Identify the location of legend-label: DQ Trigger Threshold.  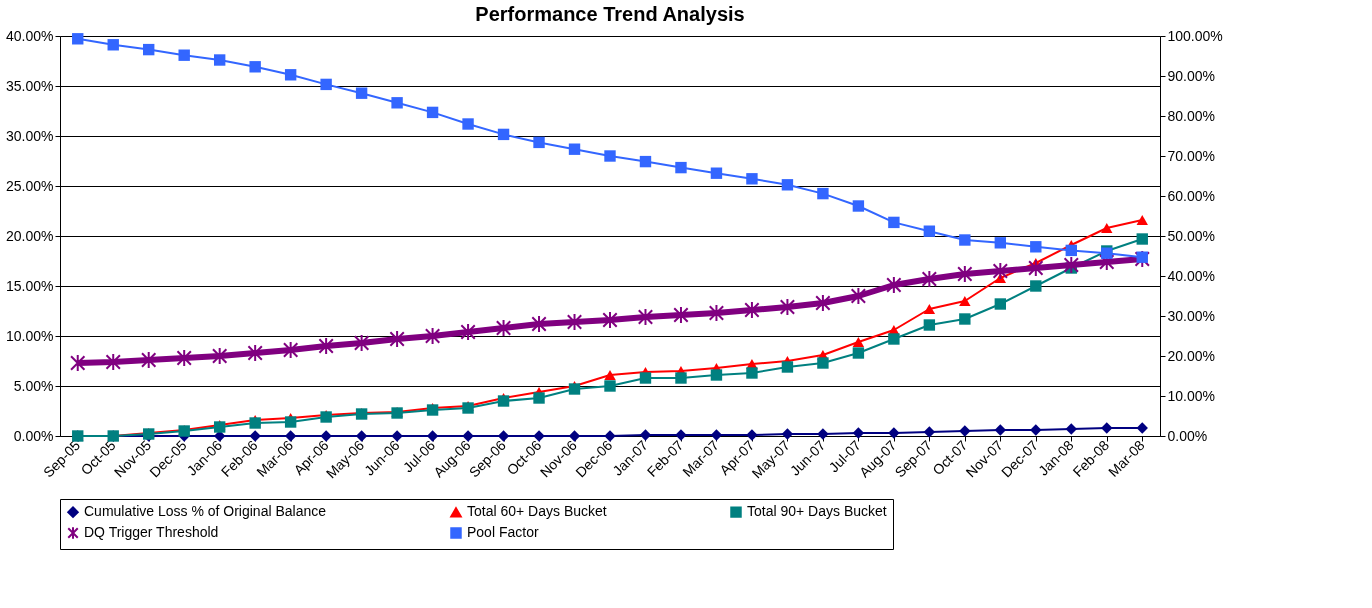
(151, 532).